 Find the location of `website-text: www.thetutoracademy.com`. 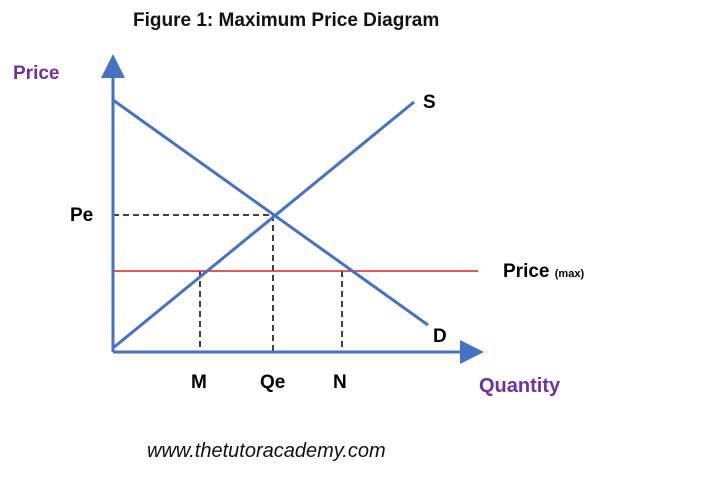

website-text: www.thetutoracademy.com is located at coordinates (266, 451).